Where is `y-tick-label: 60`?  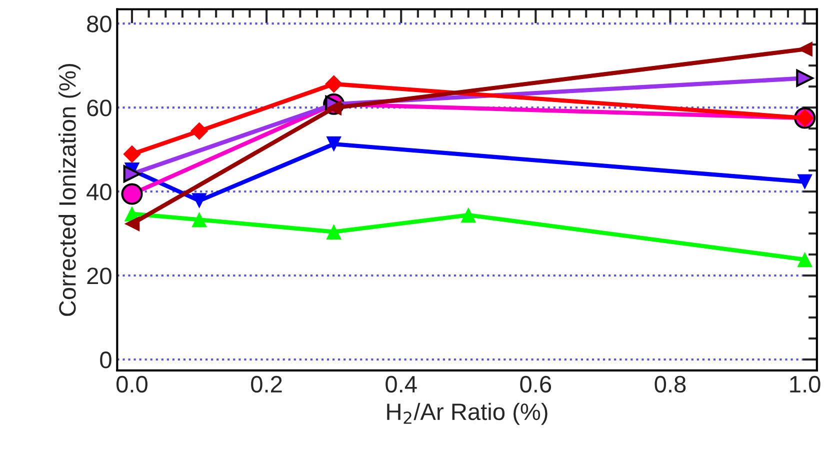 y-tick-label: 60 is located at coordinates (99, 108).